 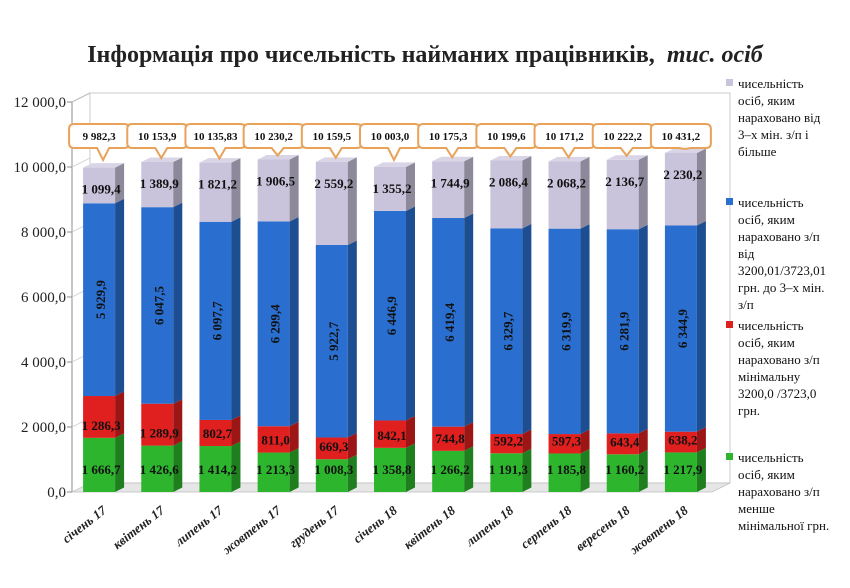 I want to click on segment-value-label: 1 744,9, so click(x=451, y=182).